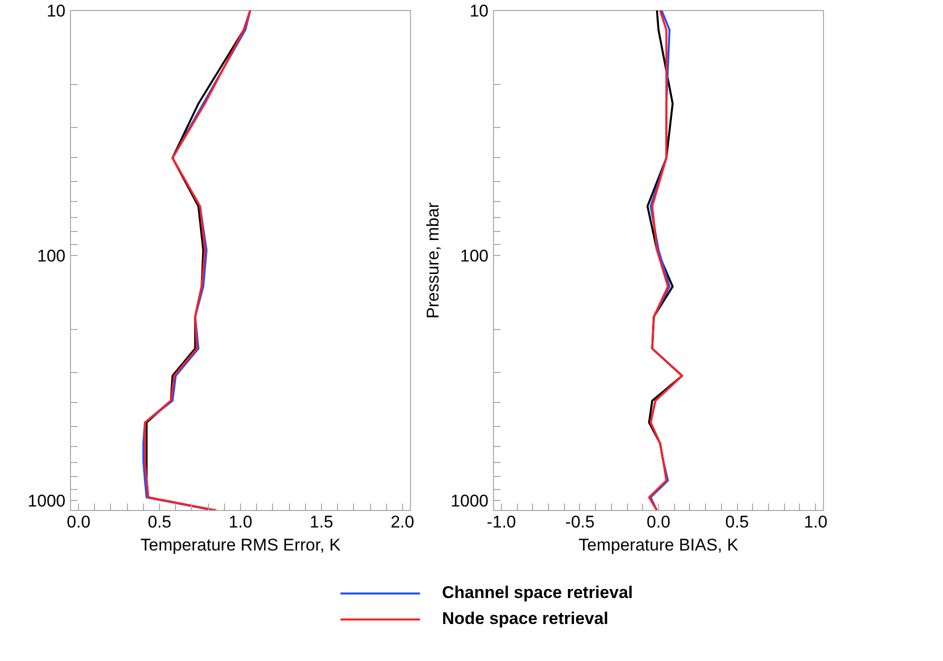  I want to click on x-axis-title: Temperature RMS Error, K, so click(241, 545).